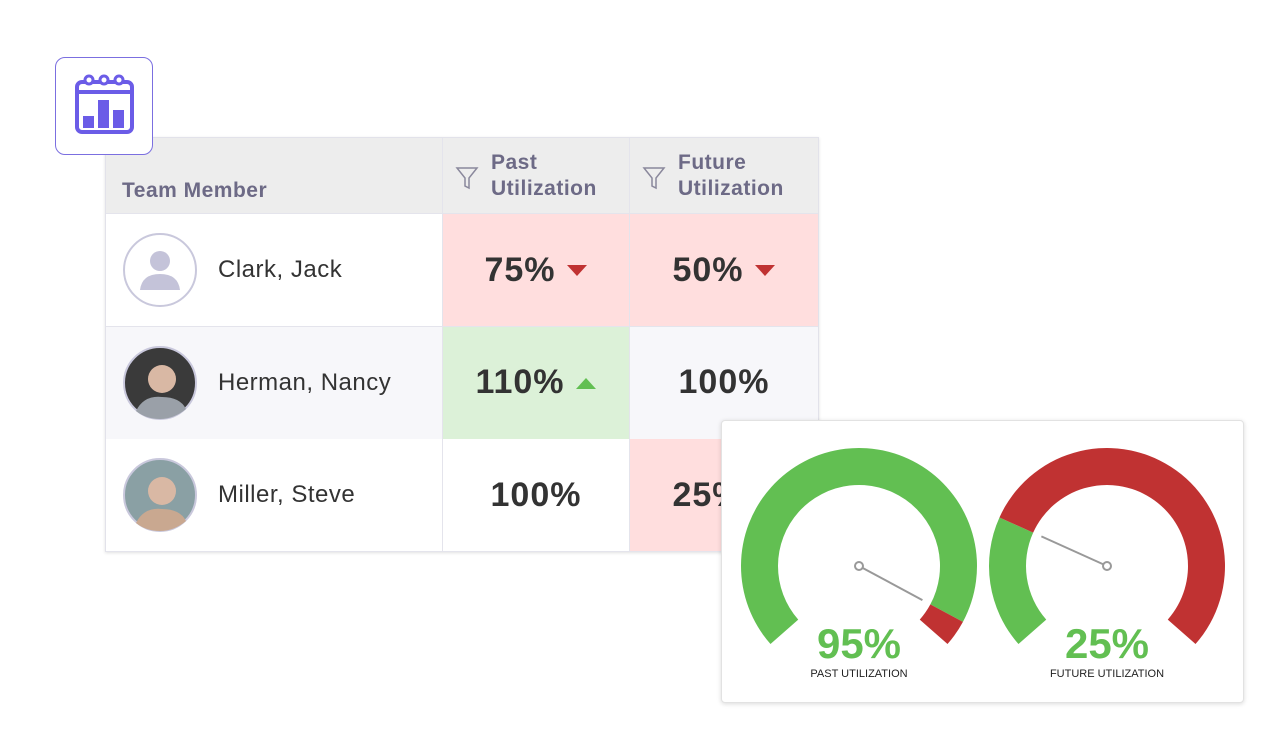  I want to click on member-name: Miller, Steve, so click(287, 494).